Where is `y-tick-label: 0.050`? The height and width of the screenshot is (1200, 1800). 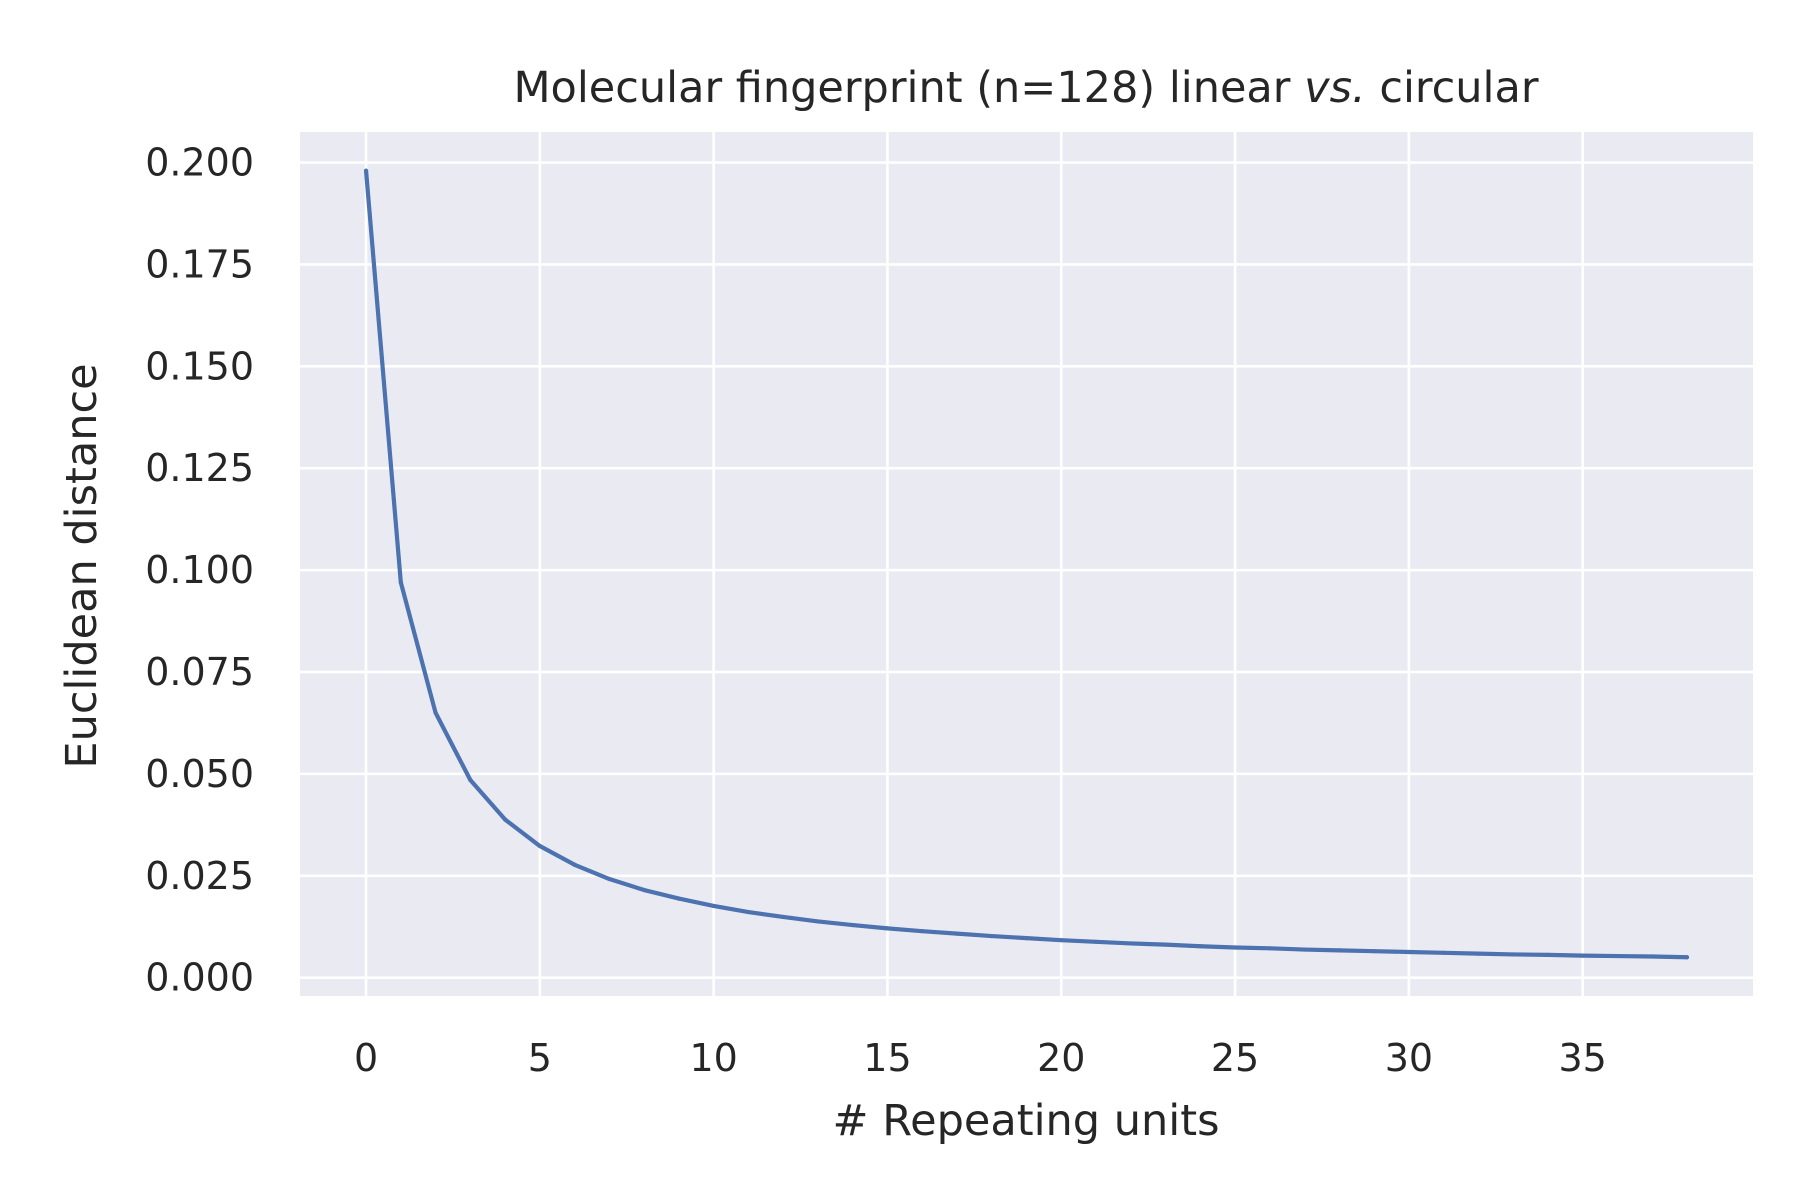
y-tick-label: 0.050 is located at coordinates (199, 774).